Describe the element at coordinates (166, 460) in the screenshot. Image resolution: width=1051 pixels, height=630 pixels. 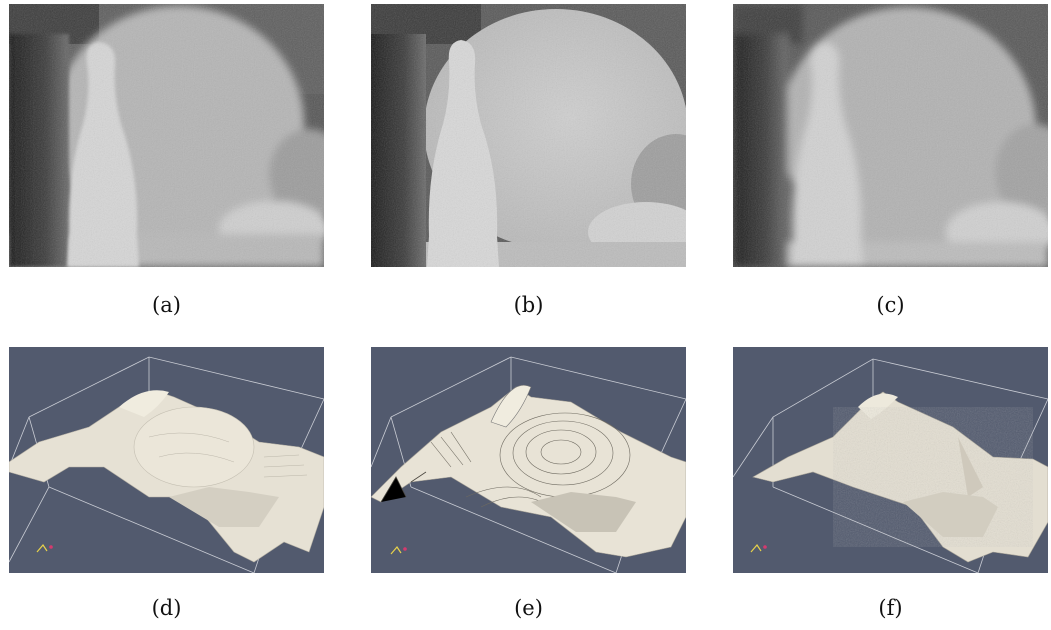
I see `surface-render-d` at that location.